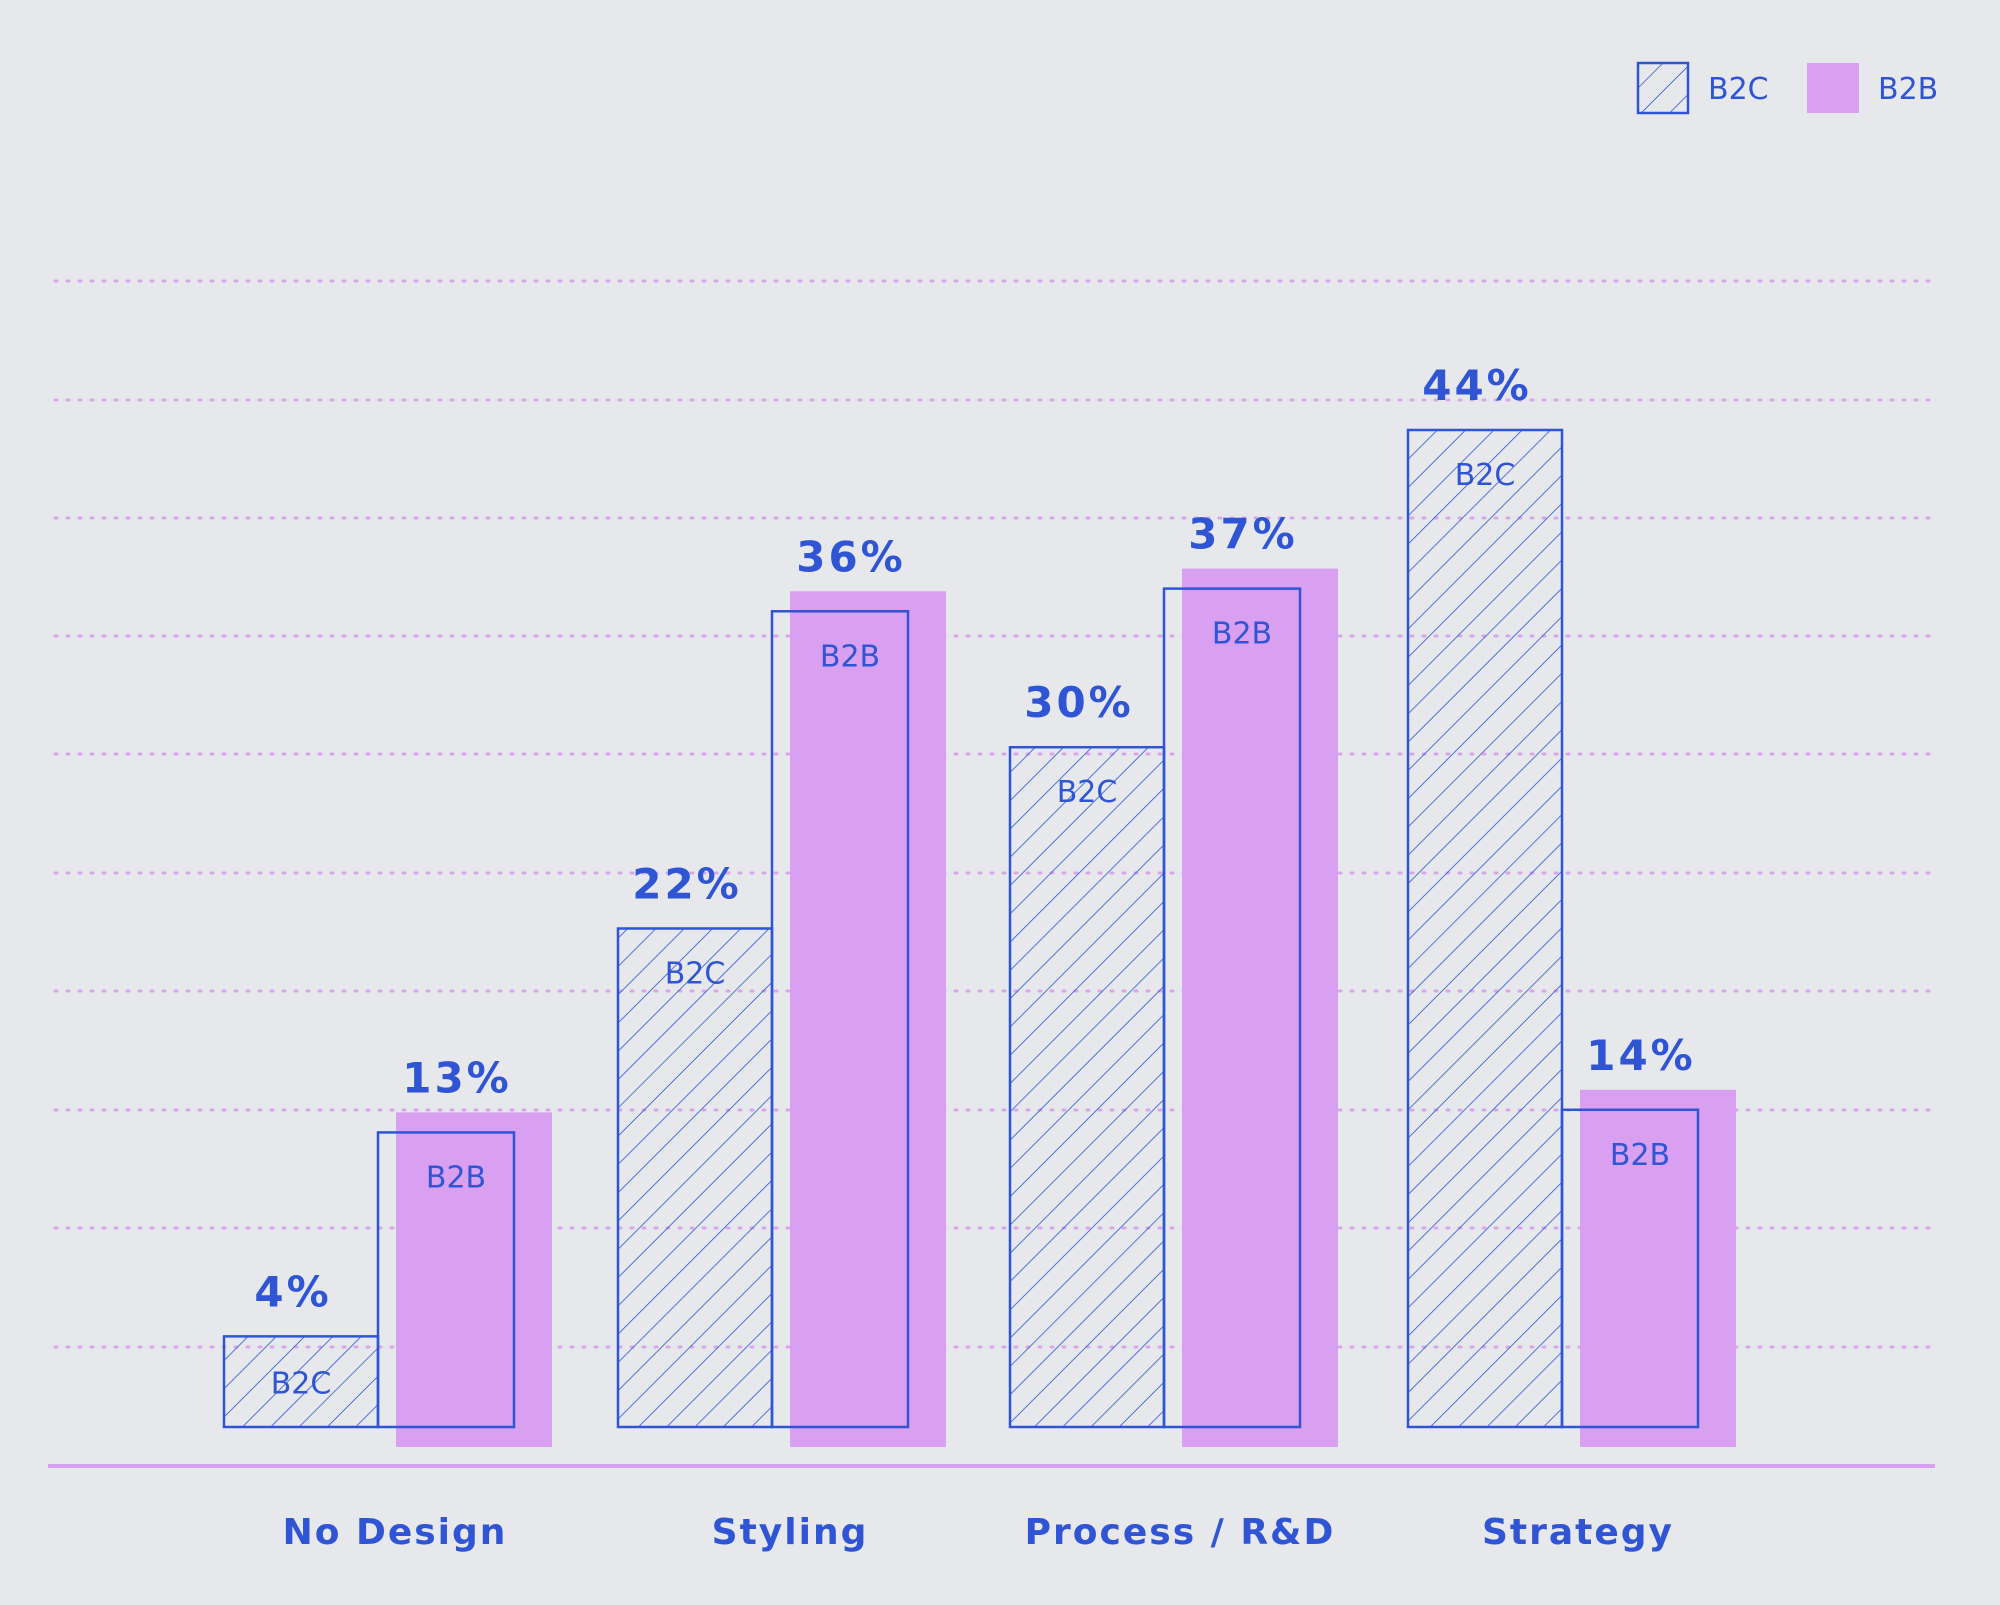 This screenshot has height=1605, width=2000. What do you see at coordinates (1243, 534) in the screenshot?
I see `value-label-b2b: 37%` at bounding box center [1243, 534].